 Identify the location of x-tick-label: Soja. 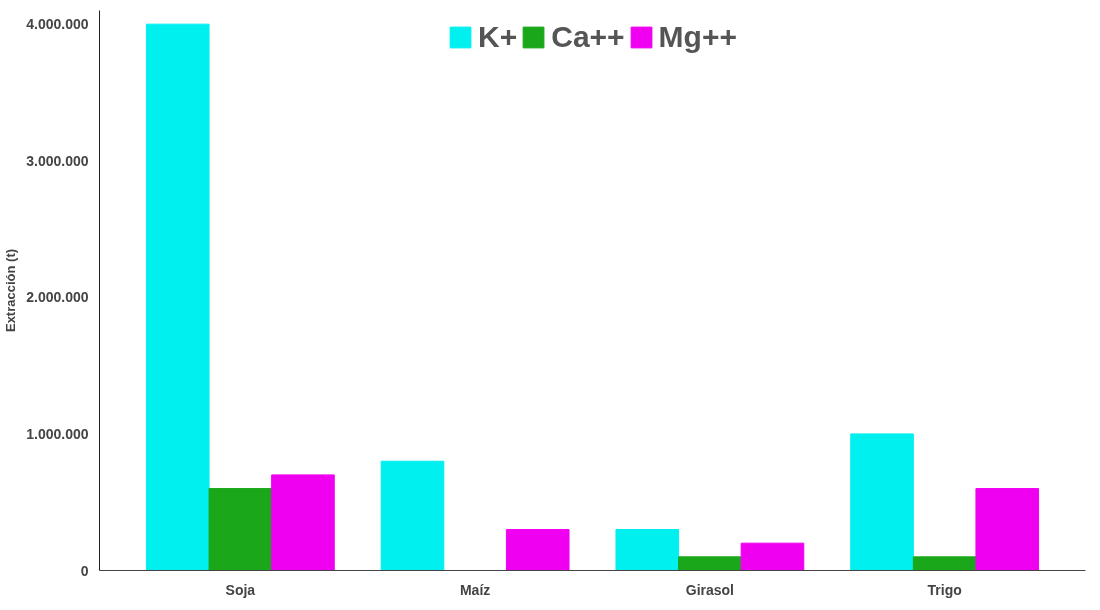
(240, 589).